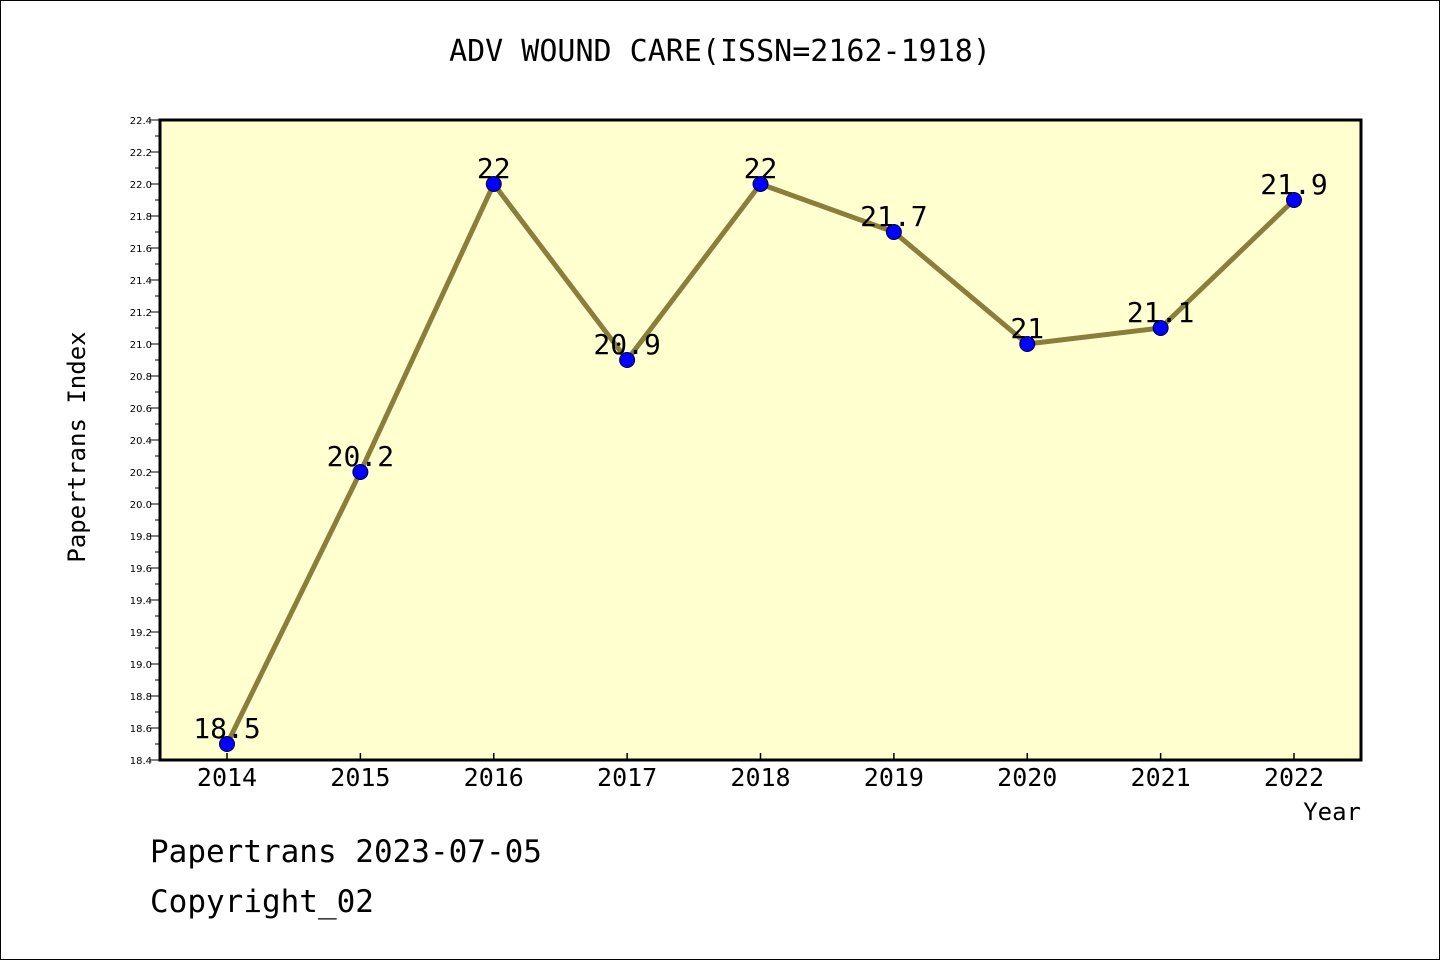 The height and width of the screenshot is (960, 1440). What do you see at coordinates (141, 217) in the screenshot?
I see `y-tick-label: 21.8` at bounding box center [141, 217].